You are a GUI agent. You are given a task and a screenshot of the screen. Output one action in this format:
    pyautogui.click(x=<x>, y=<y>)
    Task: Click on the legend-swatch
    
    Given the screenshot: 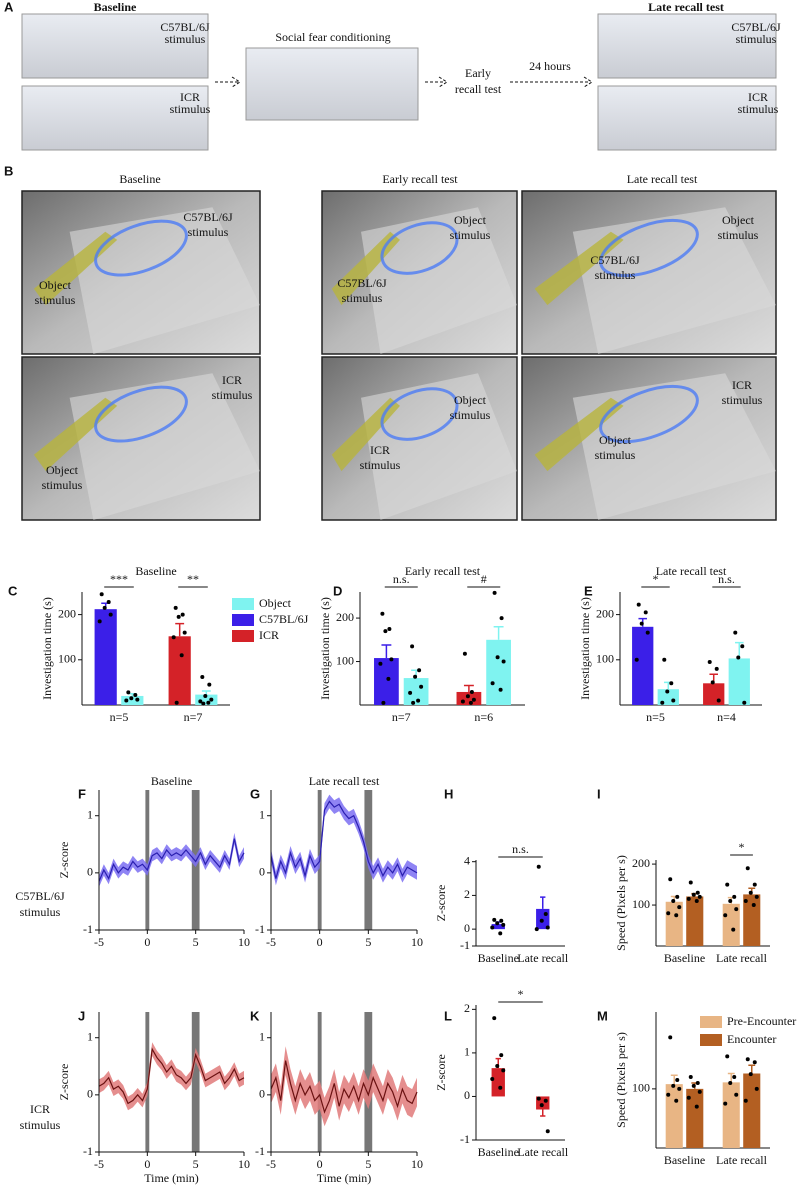 What is the action you would take?
    pyautogui.click(x=243, y=636)
    